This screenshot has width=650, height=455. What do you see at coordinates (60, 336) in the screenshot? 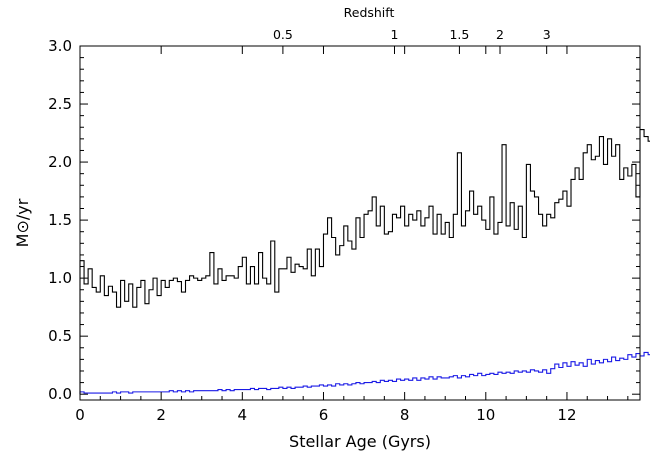
I see `y-tick-label: 0.5` at bounding box center [60, 336].